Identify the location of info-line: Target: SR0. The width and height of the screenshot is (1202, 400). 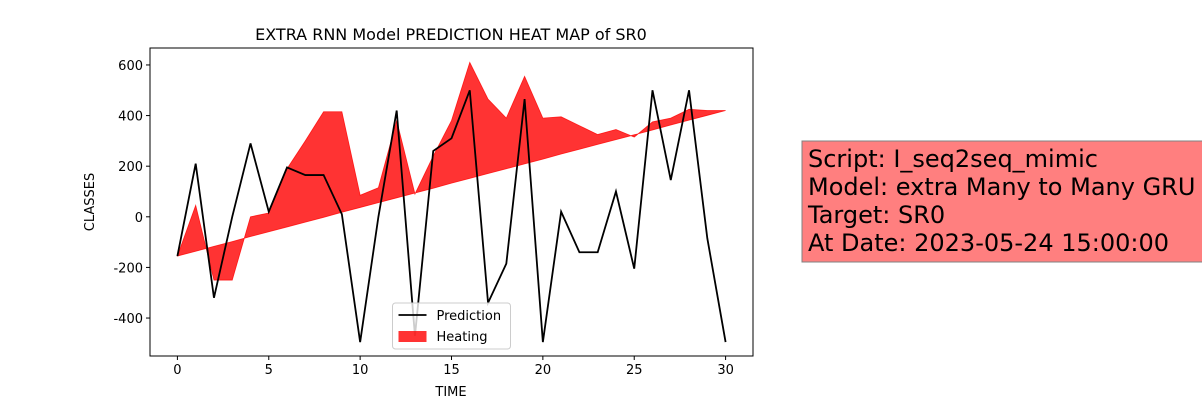
(876, 215).